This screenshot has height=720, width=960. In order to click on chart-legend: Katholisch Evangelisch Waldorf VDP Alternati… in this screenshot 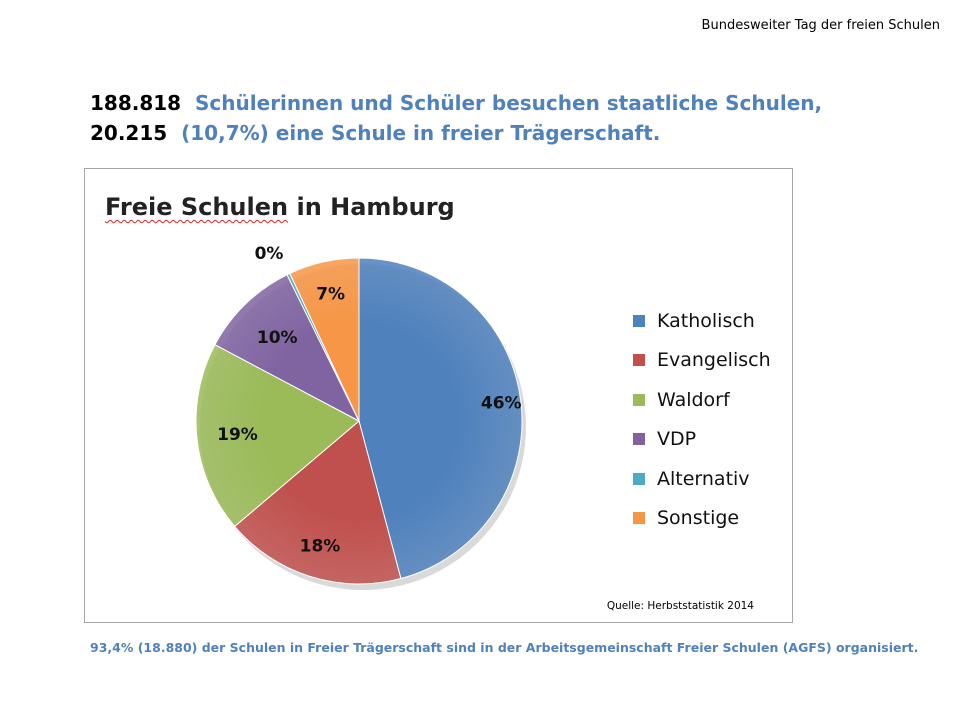, I will do `click(702, 419)`.